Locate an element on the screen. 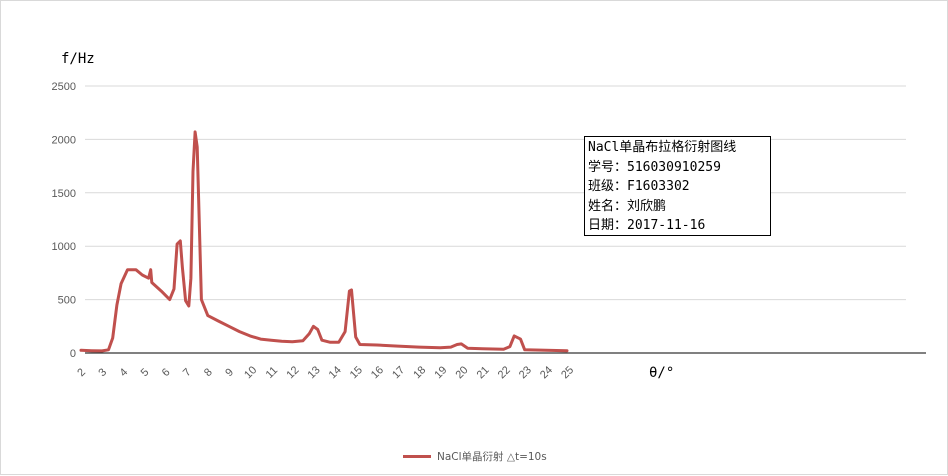 The image size is (948, 476). x-tick-label: 3 is located at coordinates (102, 372).